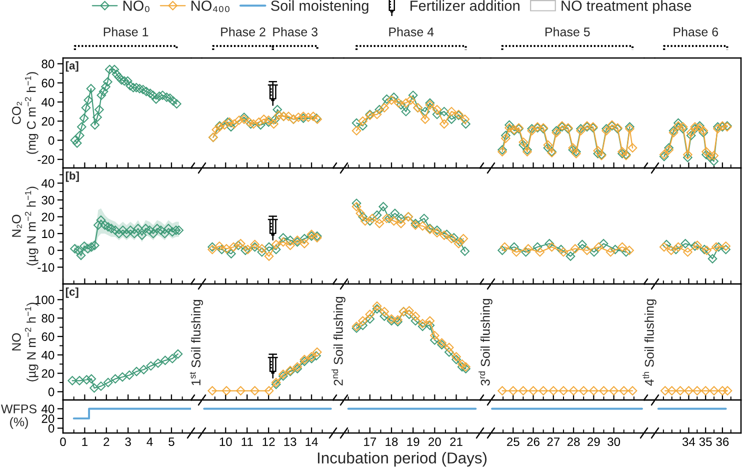 The image size is (744, 471). Describe the element at coordinates (413, 441) in the screenshot. I see `x-tick-label: 19` at that location.